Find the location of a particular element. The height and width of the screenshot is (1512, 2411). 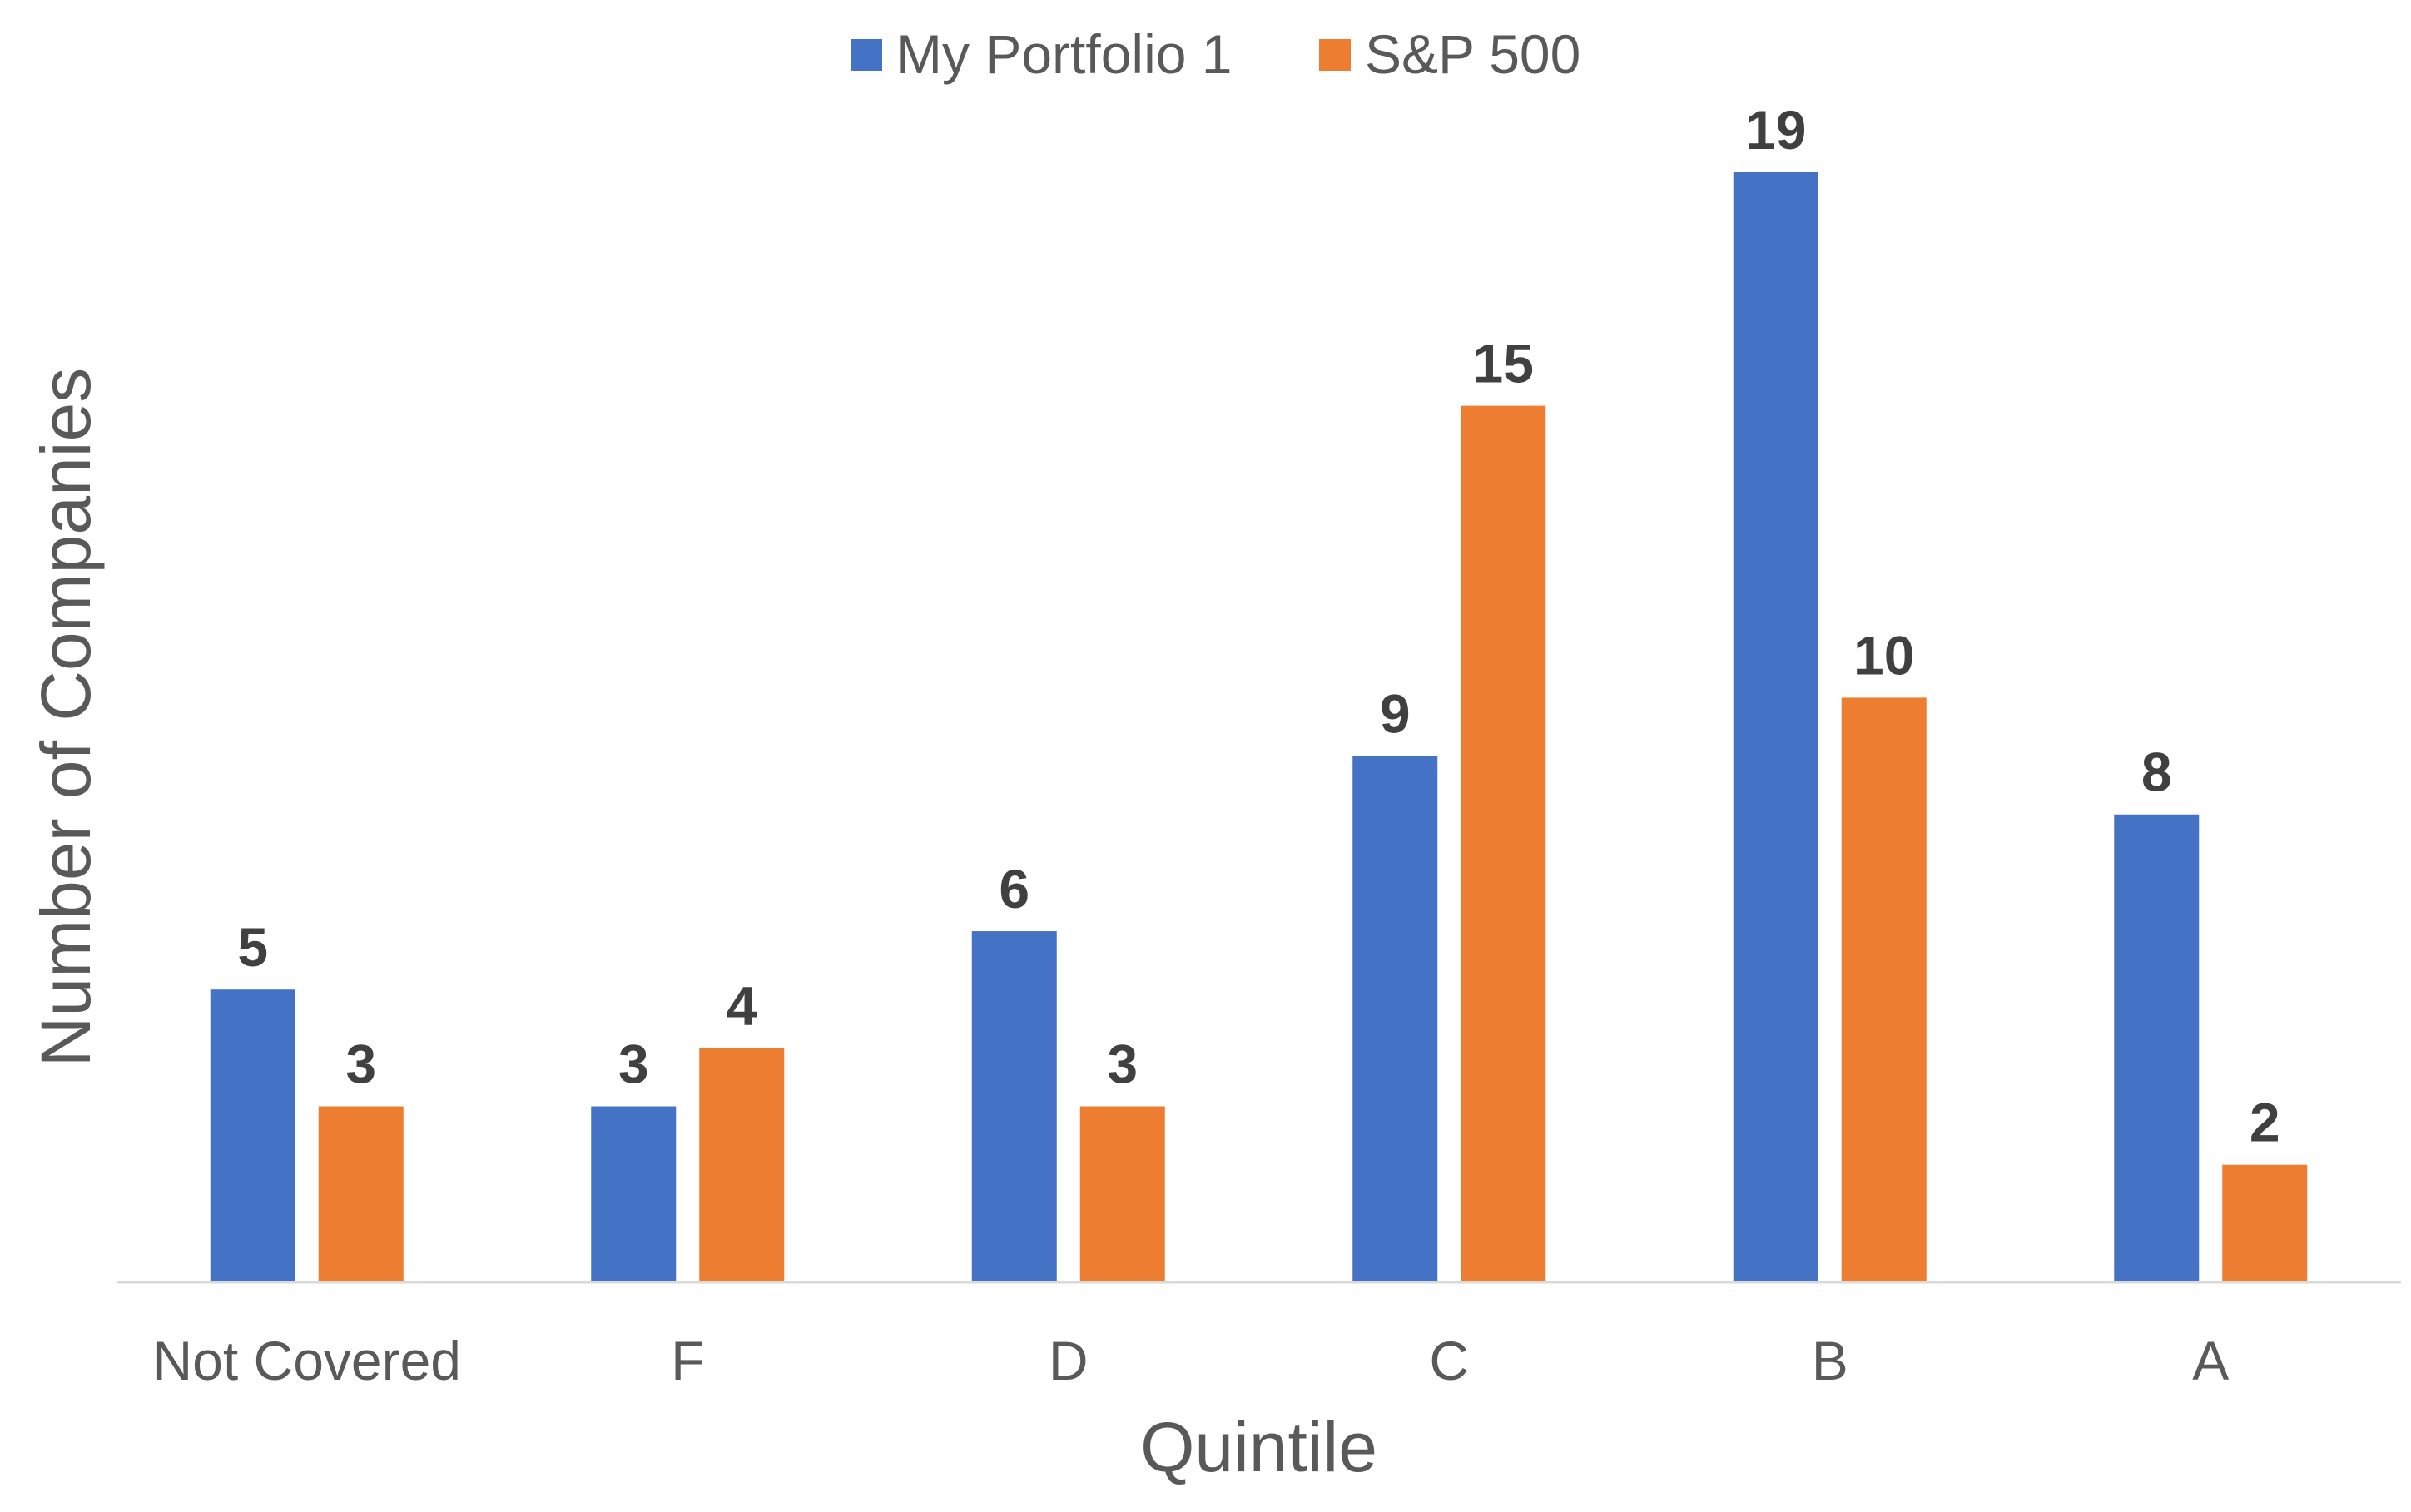

x-axis-title: Quintile is located at coordinates (1259, 1447).